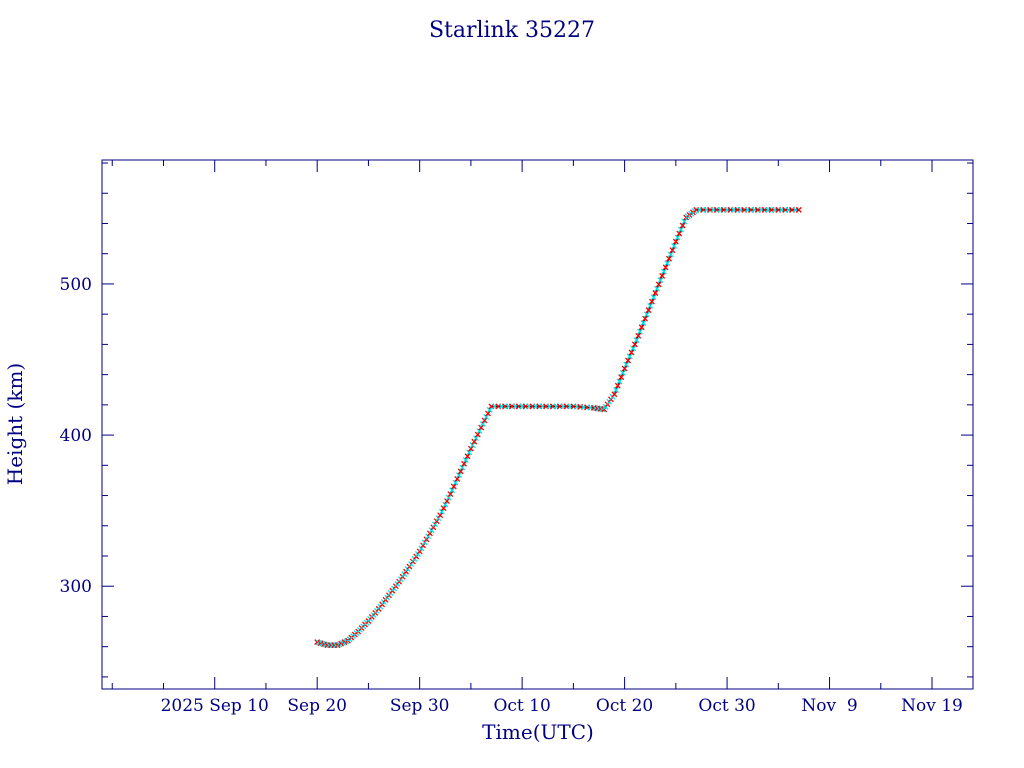 This screenshot has height=768, width=1024. What do you see at coordinates (726, 706) in the screenshot?
I see `x-tick-label: Oct 30` at bounding box center [726, 706].